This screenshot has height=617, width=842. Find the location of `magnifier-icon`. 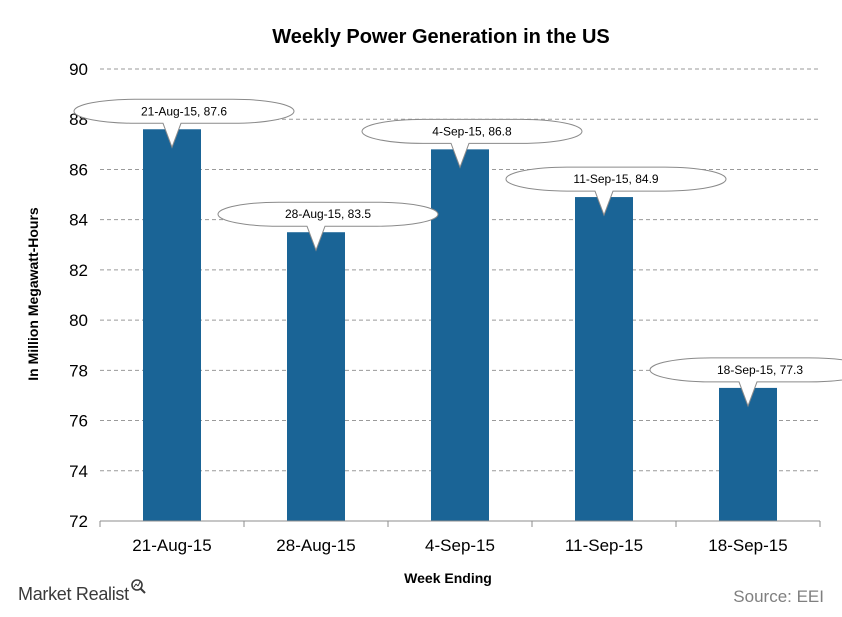

magnifier-icon is located at coordinates (138, 586).